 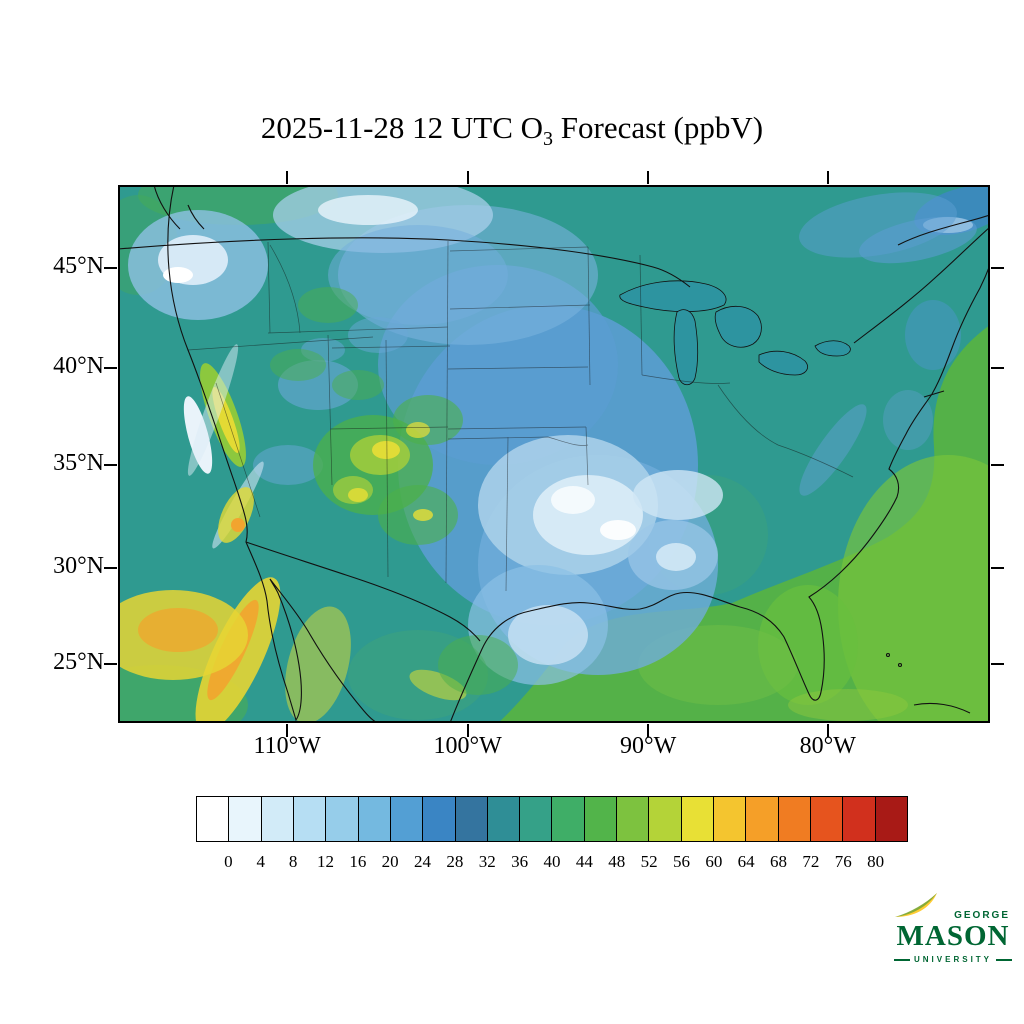 What do you see at coordinates (487, 861) in the screenshot?
I see `colorbar-tick-label: 32` at bounding box center [487, 861].